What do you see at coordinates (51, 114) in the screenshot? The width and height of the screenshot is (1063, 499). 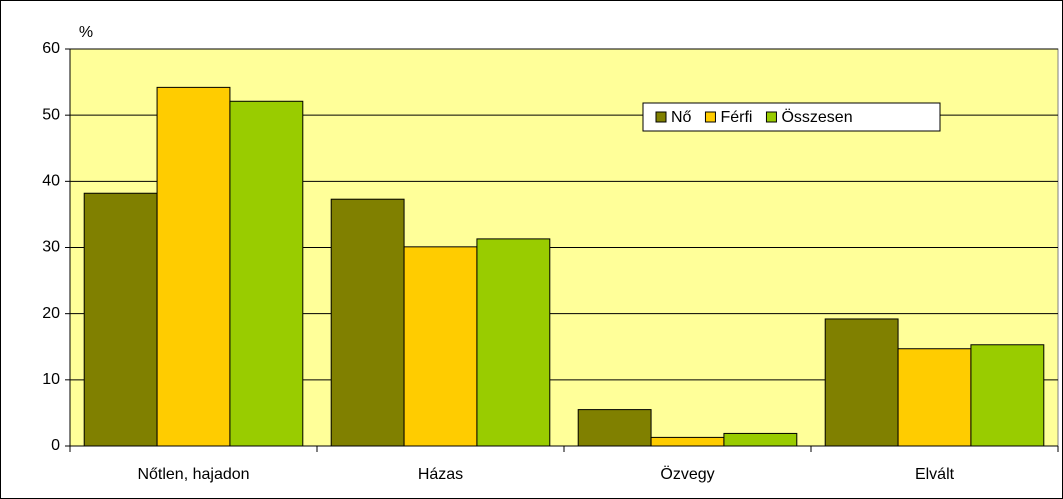 I see `y-tick-label: 50` at bounding box center [51, 114].